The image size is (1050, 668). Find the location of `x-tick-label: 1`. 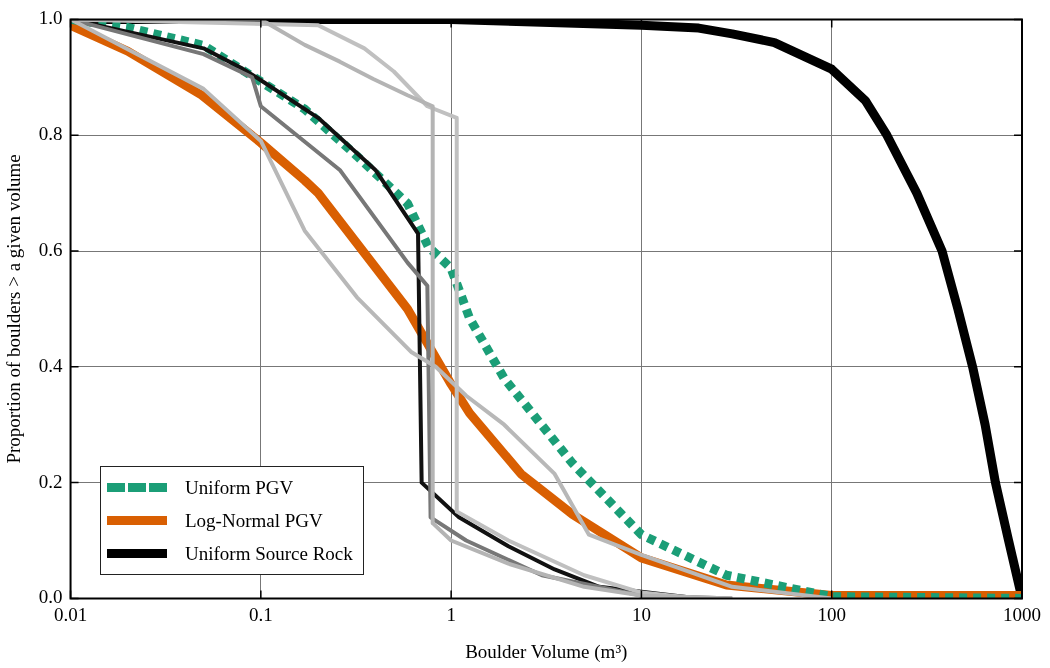

x-tick-label: 1 is located at coordinates (451, 614).